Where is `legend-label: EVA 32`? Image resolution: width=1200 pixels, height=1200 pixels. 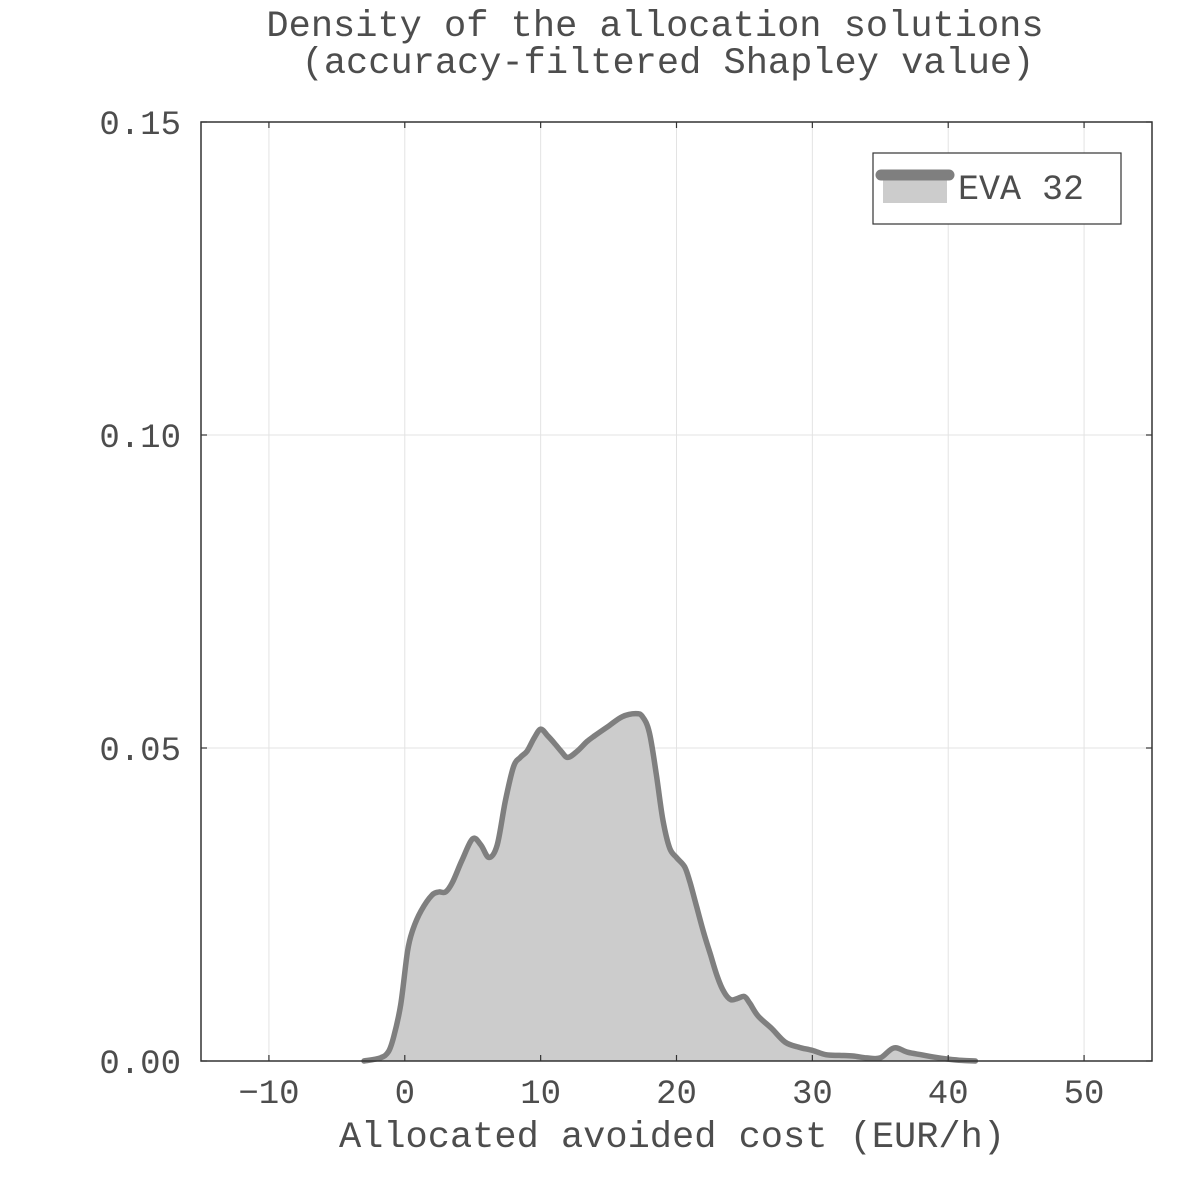 legend-label: EVA 32 is located at coordinates (1021, 190).